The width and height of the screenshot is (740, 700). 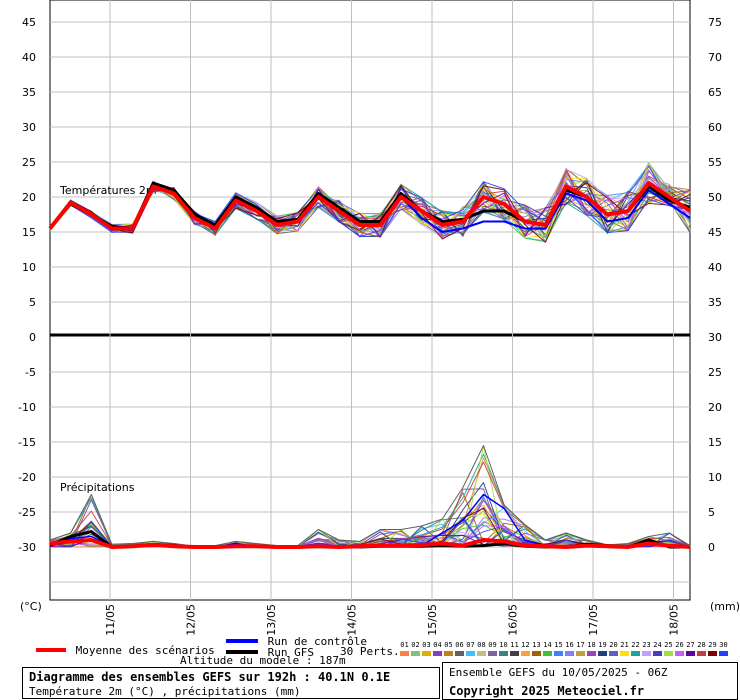 What do you see at coordinates (404, 645) in the screenshot?
I see `pert-legend-number: 01` at bounding box center [404, 645].